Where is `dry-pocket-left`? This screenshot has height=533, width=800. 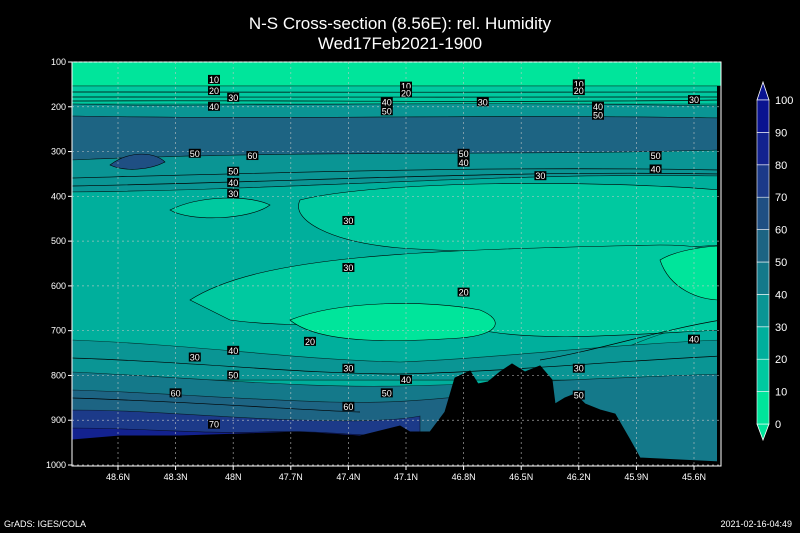 dry-pocket-left is located at coordinates (220, 208).